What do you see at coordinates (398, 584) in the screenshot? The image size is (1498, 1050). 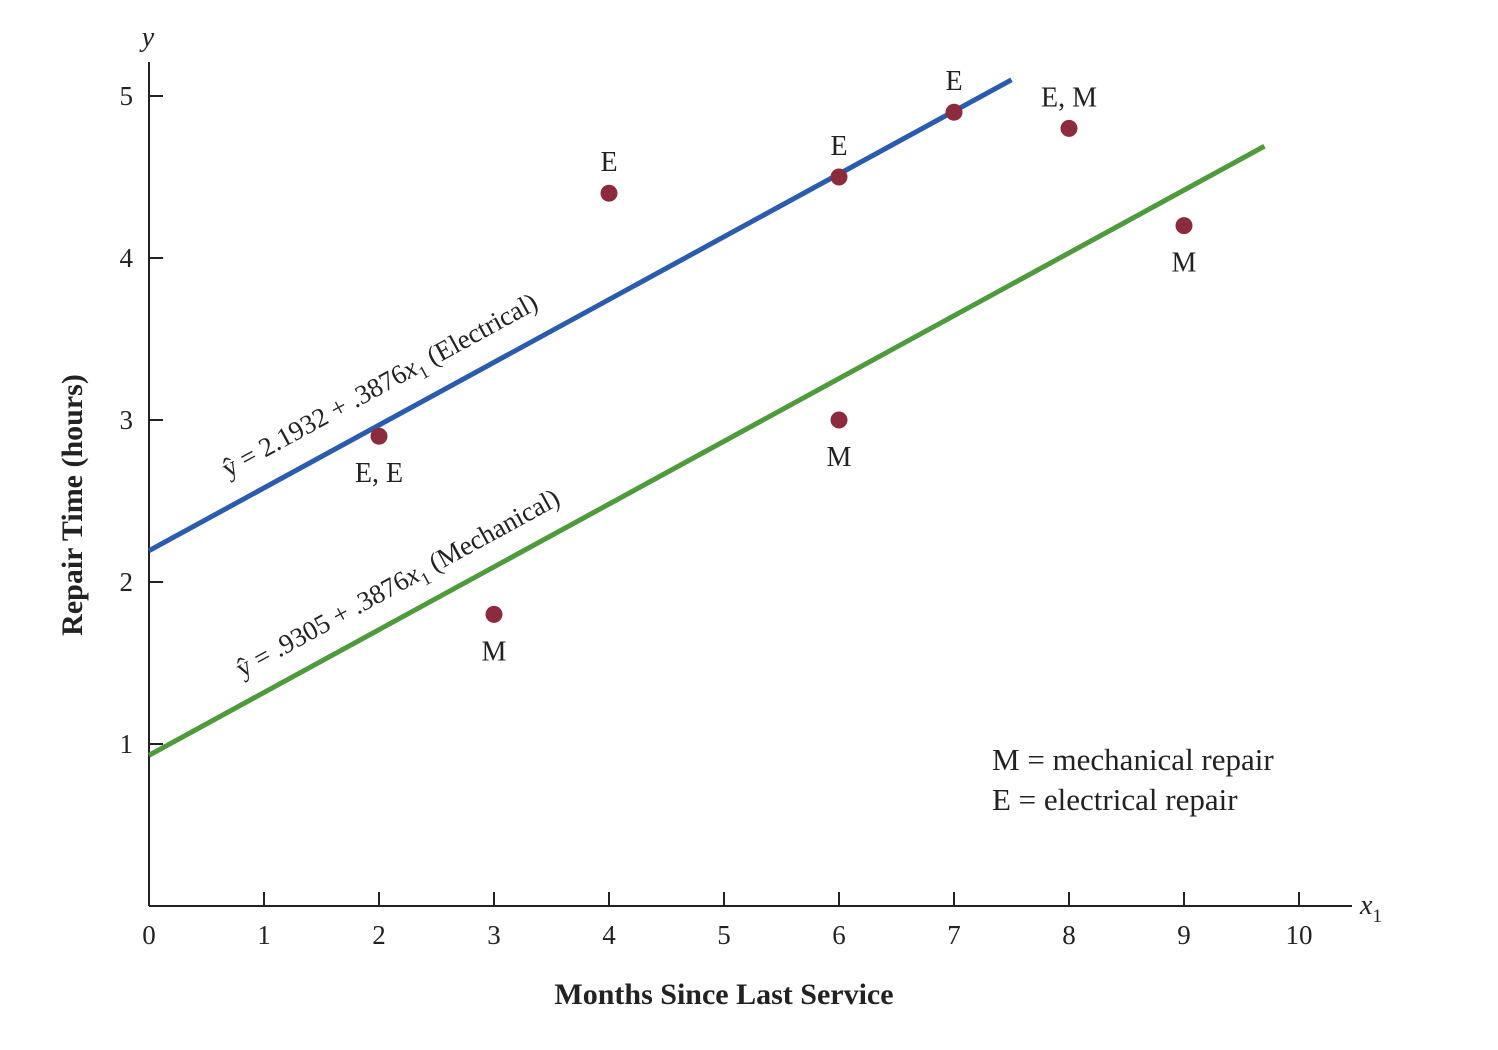 I see `equation-label-mechanical: ŷ = .9305 + .3876x1 (Mechanical)` at bounding box center [398, 584].